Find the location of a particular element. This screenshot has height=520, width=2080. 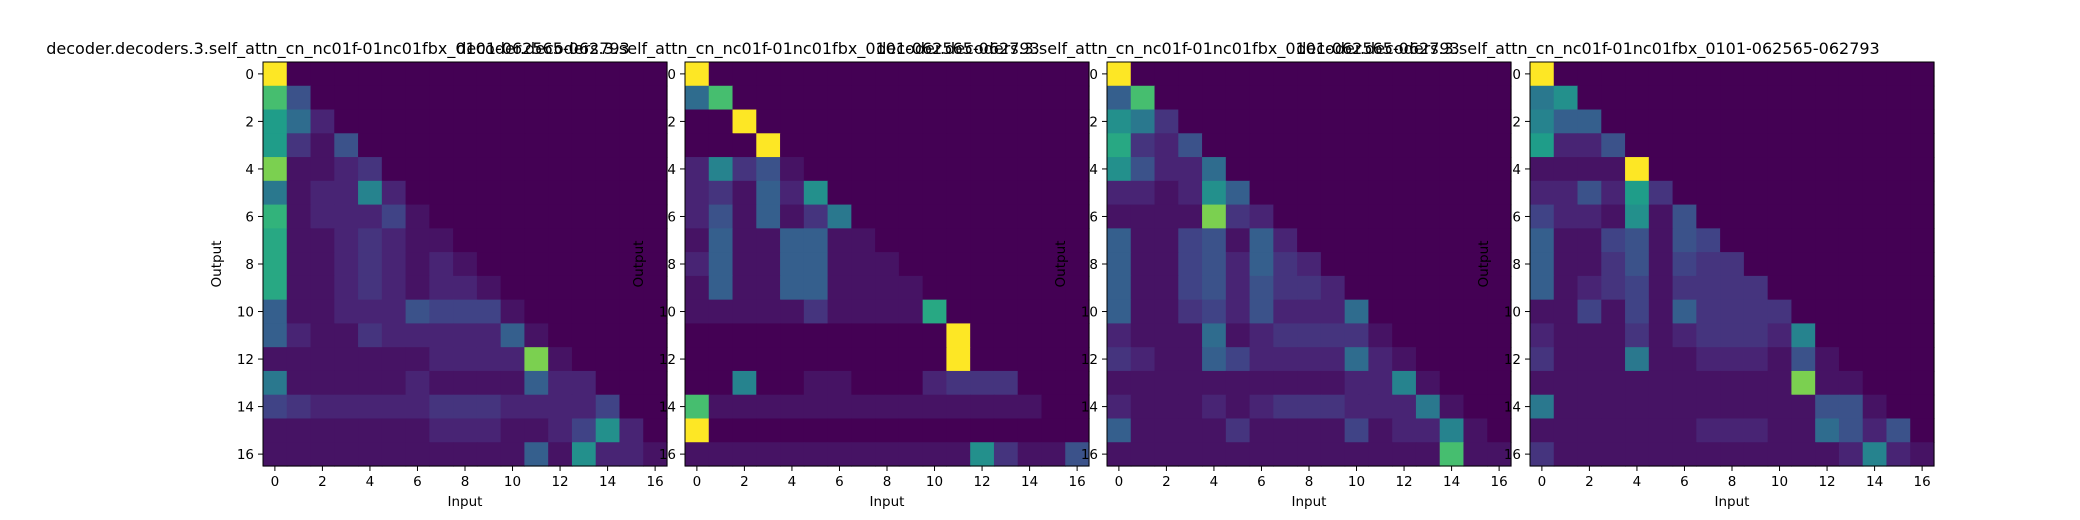

heatmap-cell-r3-c14 is located at coordinates (1875, 145).